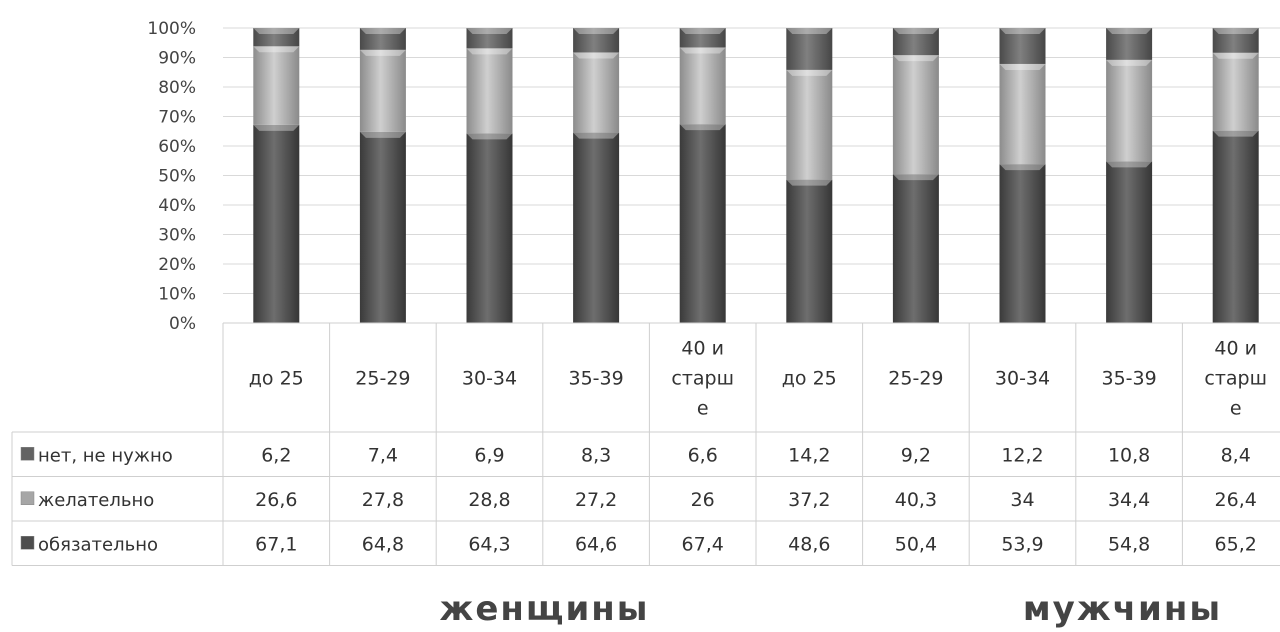  What do you see at coordinates (177, 236) in the screenshot?
I see `y-tick-label: 30%` at bounding box center [177, 236].